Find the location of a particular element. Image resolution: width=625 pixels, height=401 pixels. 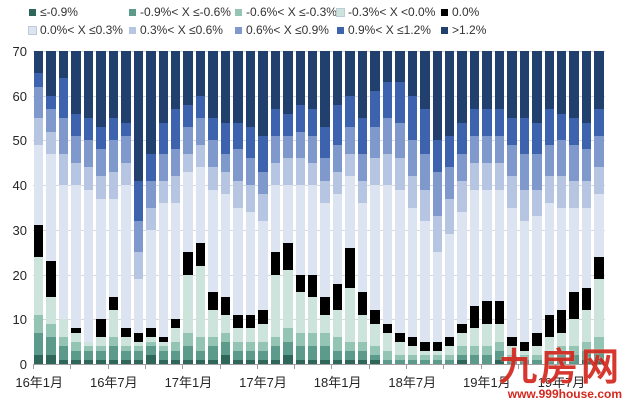

legend-item: -0.6%< X ≤-0.3% is located at coordinates (286, 12).